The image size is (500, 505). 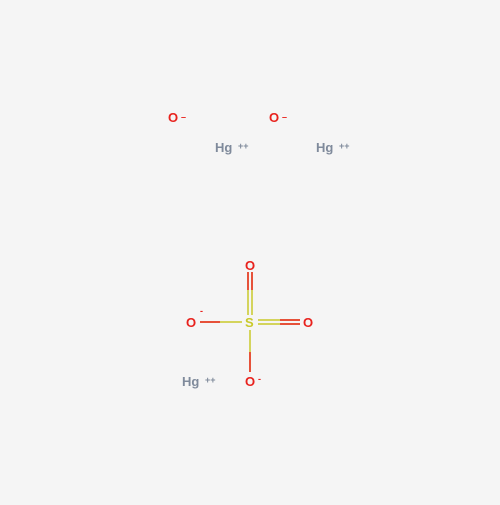 What do you see at coordinates (284, 117) in the screenshot?
I see `oxide-ion-2-charge: –` at bounding box center [284, 117].